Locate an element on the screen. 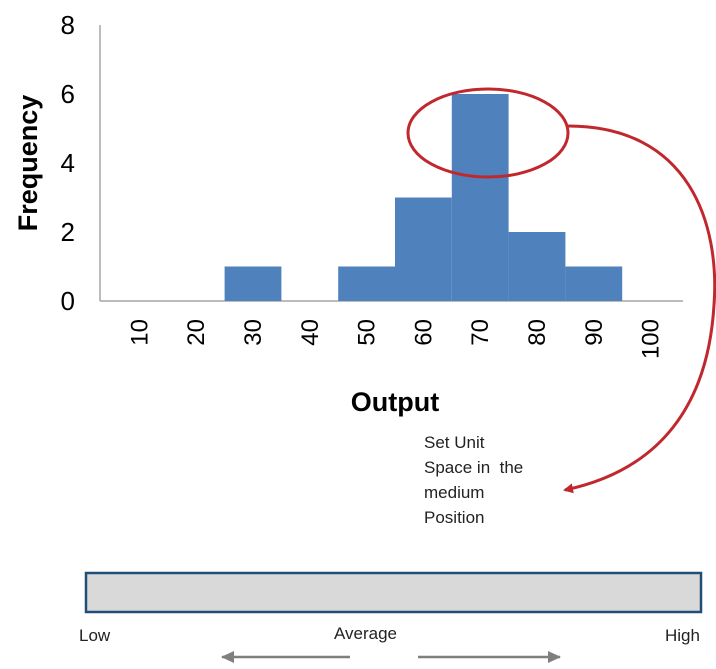  scale-high-label: High is located at coordinates (682, 635).